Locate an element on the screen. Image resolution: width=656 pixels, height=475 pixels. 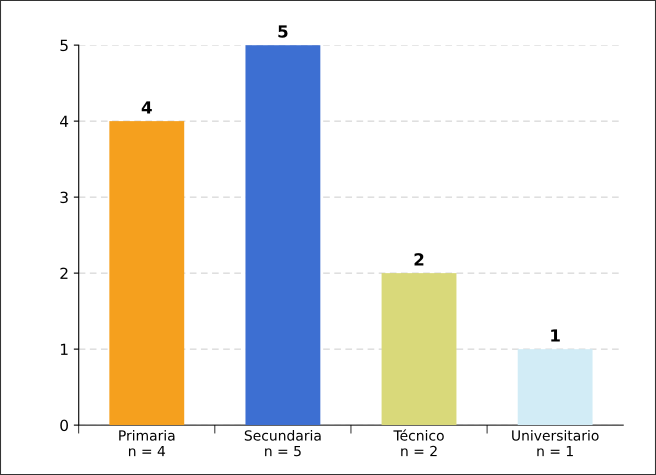
y-tick-label: 2 is located at coordinates (64, 273).